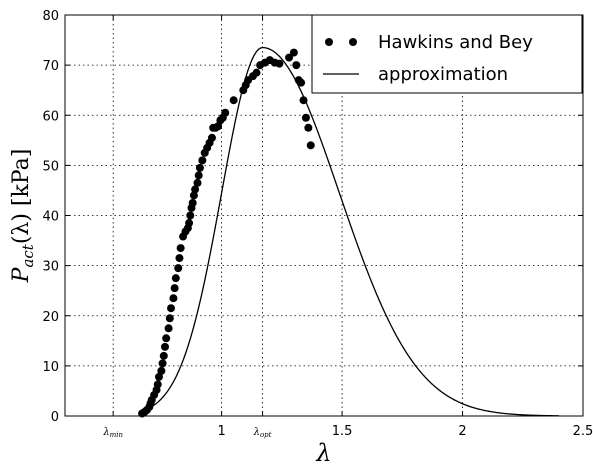 The height and width of the screenshot is (468, 593). I want to click on x-tick-label-main: 1, so click(221, 431).